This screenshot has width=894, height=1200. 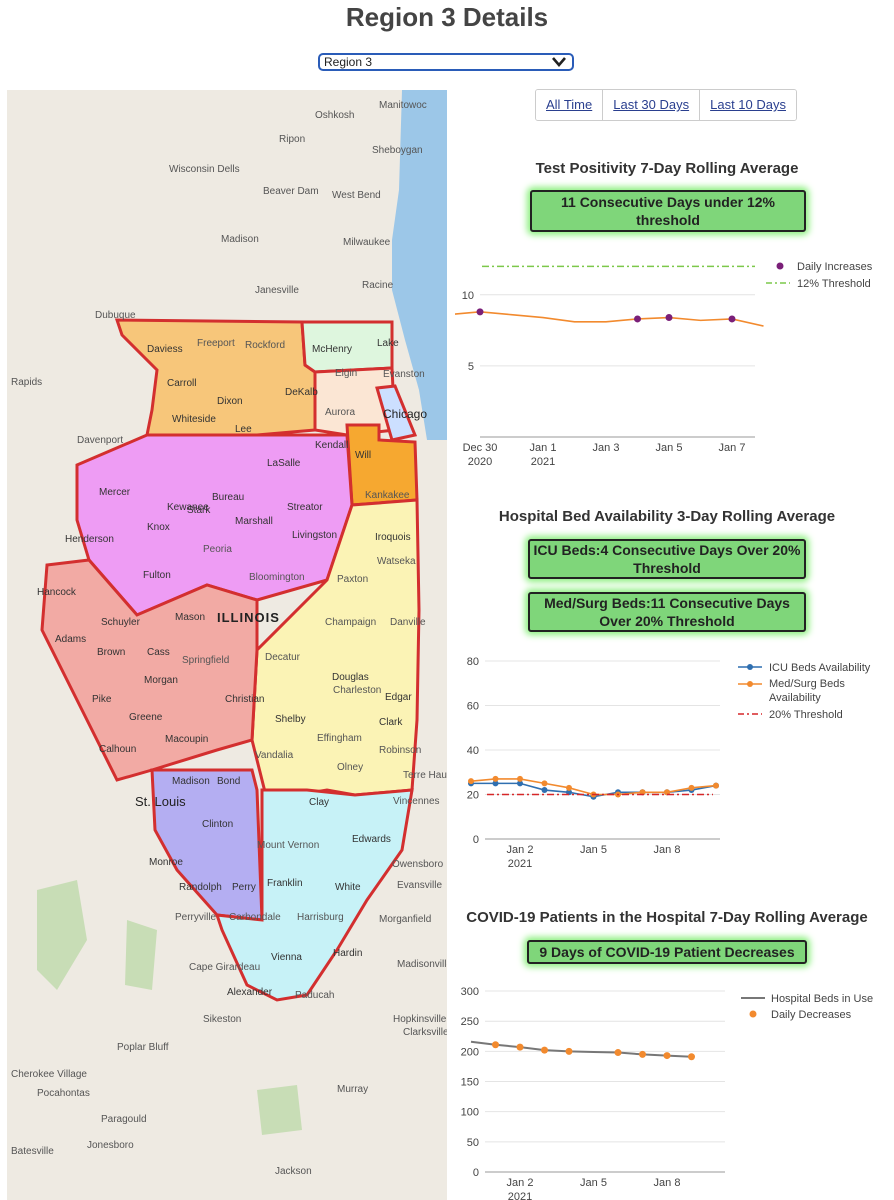 What do you see at coordinates (404, 374) in the screenshot?
I see `city-label: Evanston` at bounding box center [404, 374].